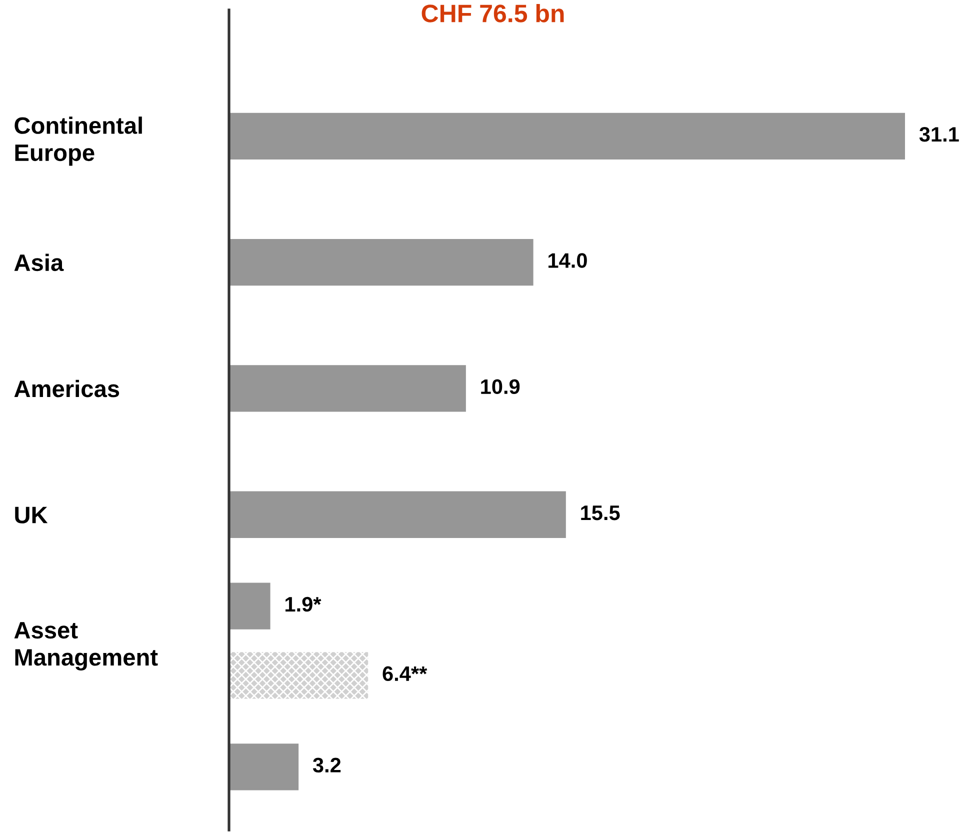  I want to click on data-label: 6.4**, so click(405, 674).